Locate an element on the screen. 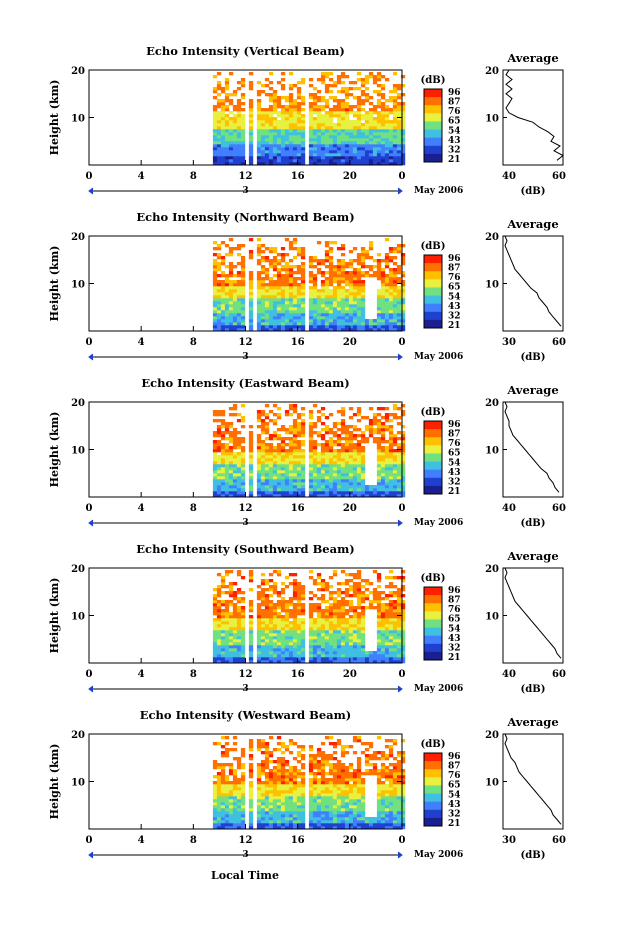  y-tick-label: 10 is located at coordinates (78, 451).